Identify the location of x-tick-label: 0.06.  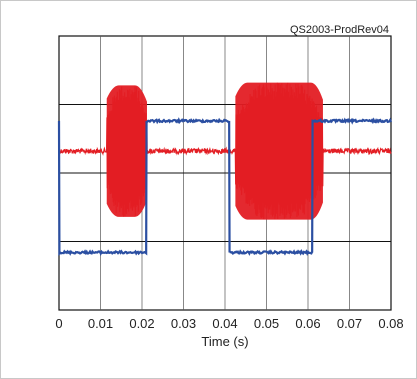
(307, 323).